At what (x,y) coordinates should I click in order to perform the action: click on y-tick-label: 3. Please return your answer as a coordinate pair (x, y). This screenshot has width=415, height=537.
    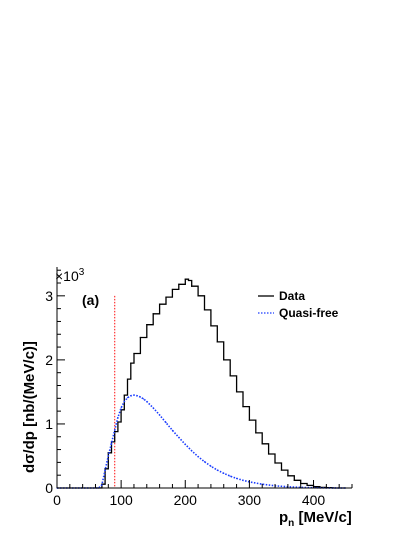
    Looking at the image, I should click on (49, 296).